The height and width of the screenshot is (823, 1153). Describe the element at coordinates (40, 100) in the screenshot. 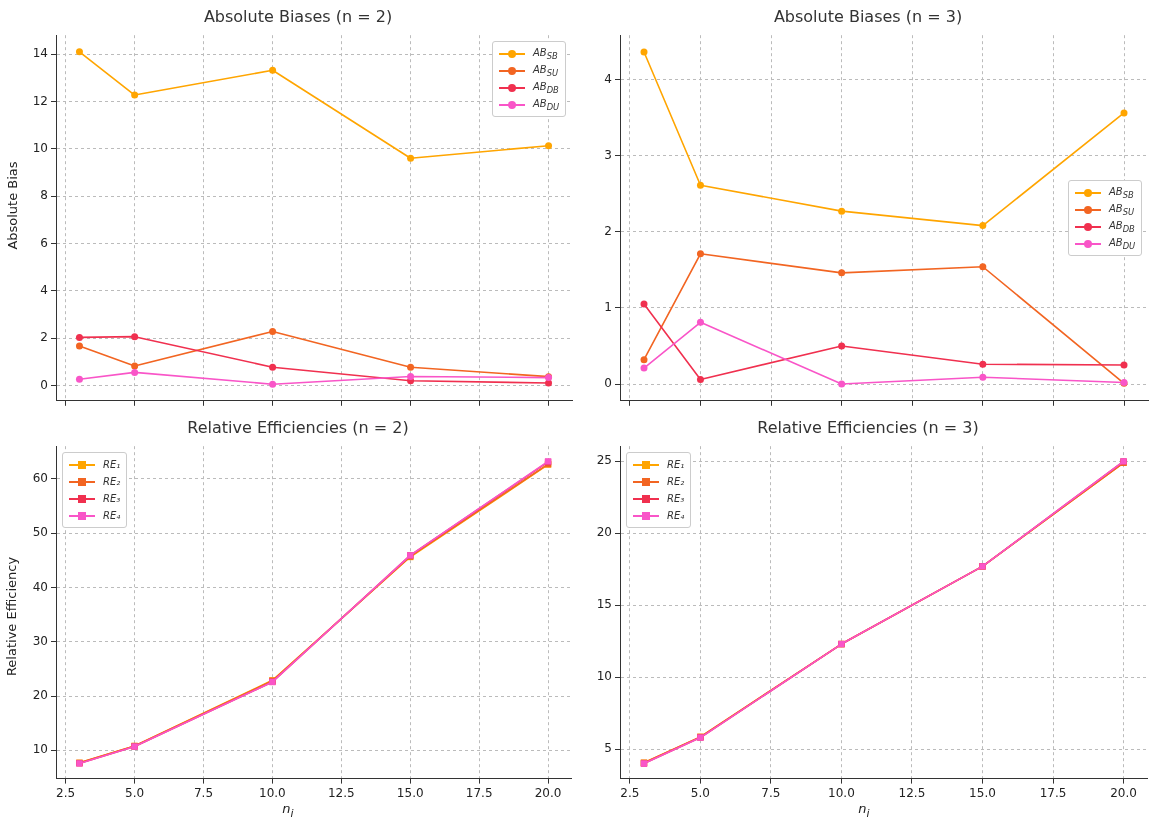

I see `y-tick-label: 12` at that location.